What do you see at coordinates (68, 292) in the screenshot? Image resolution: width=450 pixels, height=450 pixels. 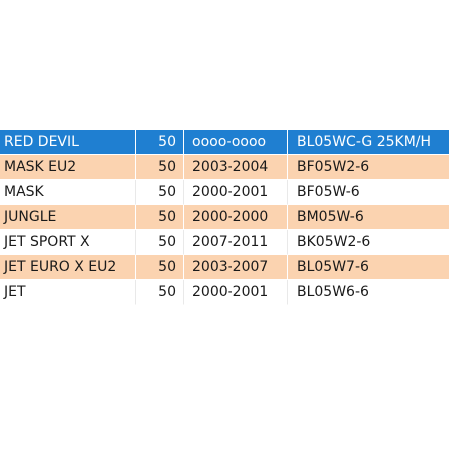 I see `model-cell: JET` at bounding box center [68, 292].